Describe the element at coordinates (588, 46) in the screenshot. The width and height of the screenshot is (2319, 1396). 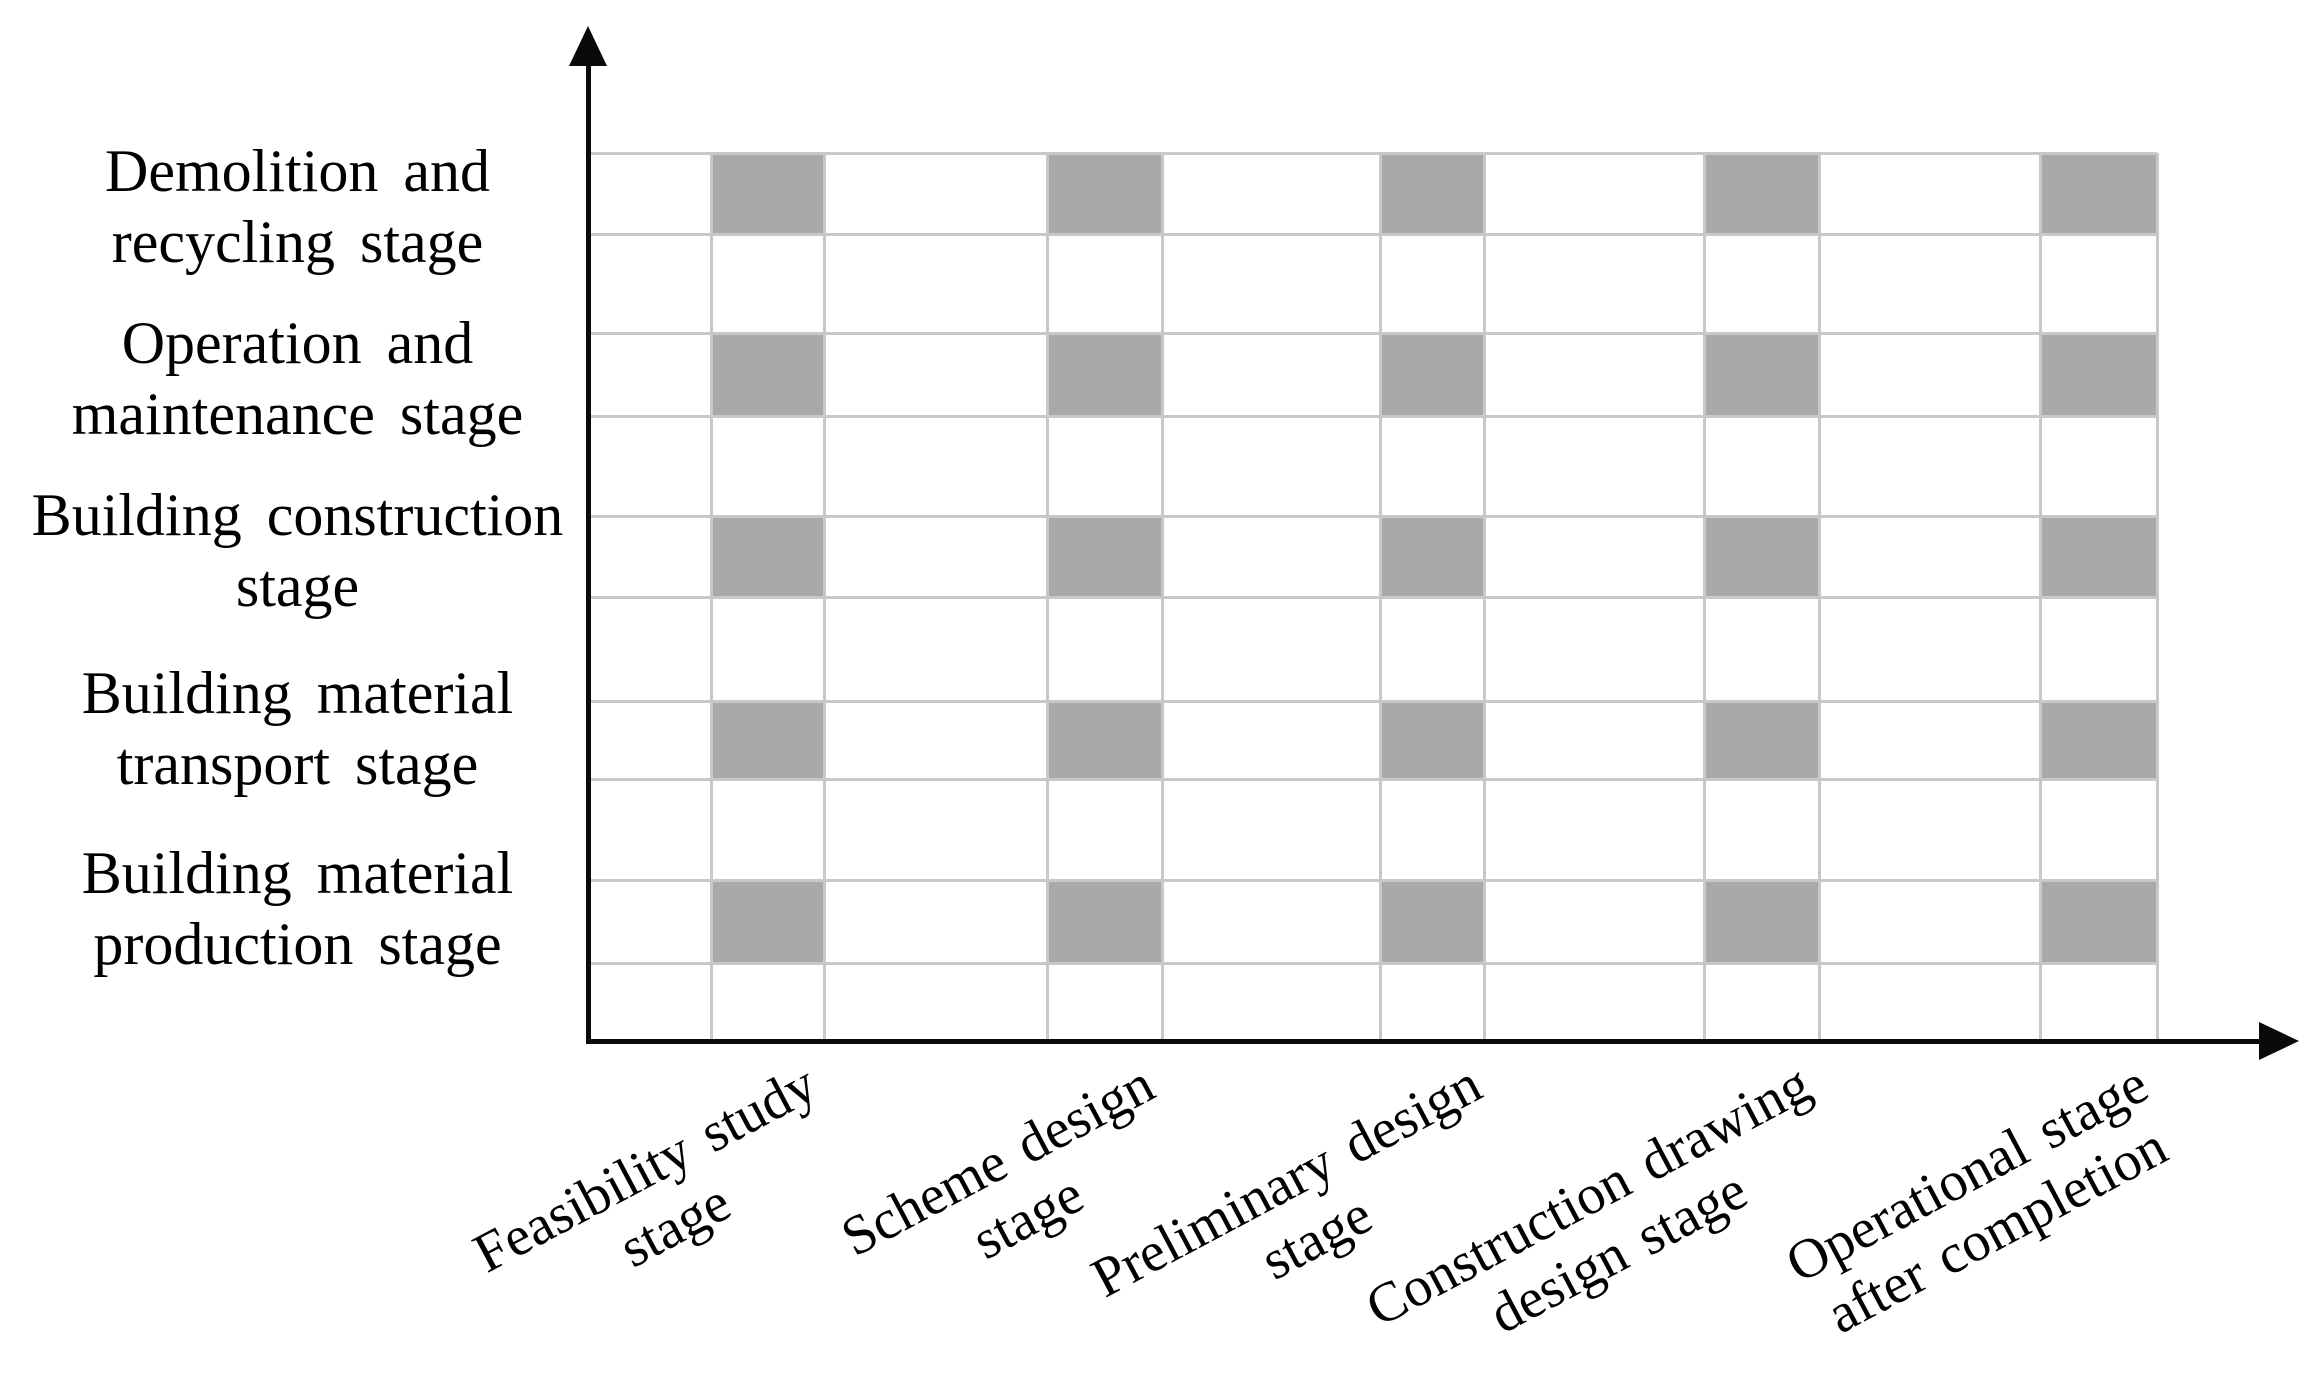
I see `y-axis-arrowhead-icon` at that location.